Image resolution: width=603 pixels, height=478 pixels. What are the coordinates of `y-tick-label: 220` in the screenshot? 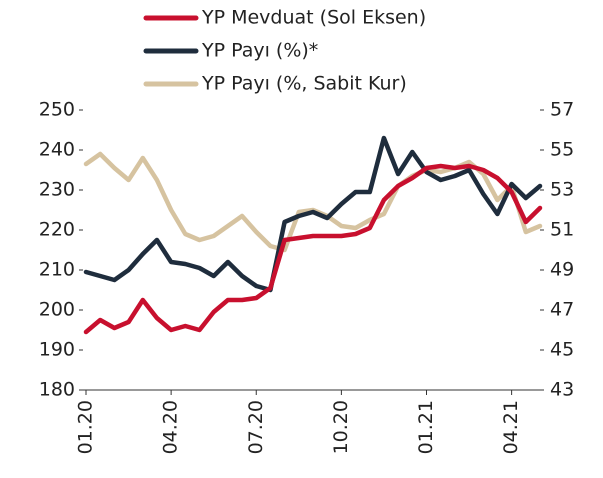 It's located at (57, 230).